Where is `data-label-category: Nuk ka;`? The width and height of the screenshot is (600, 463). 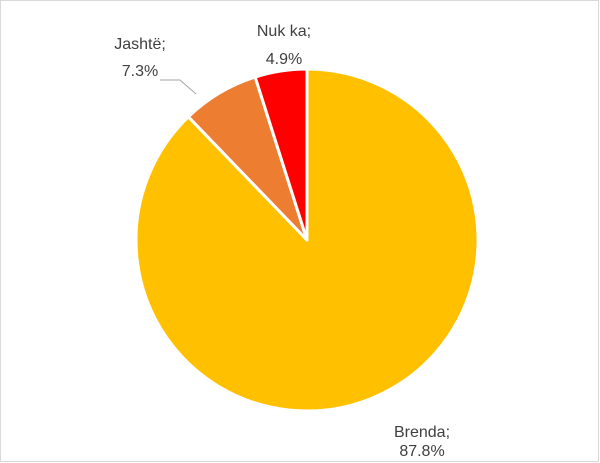
data-label-category: Nuk ka; is located at coordinates (284, 31).